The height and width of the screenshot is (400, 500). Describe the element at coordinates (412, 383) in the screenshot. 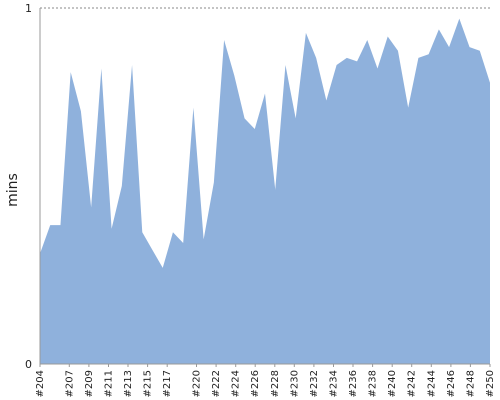

I see `x-tick-label: #242` at that location.